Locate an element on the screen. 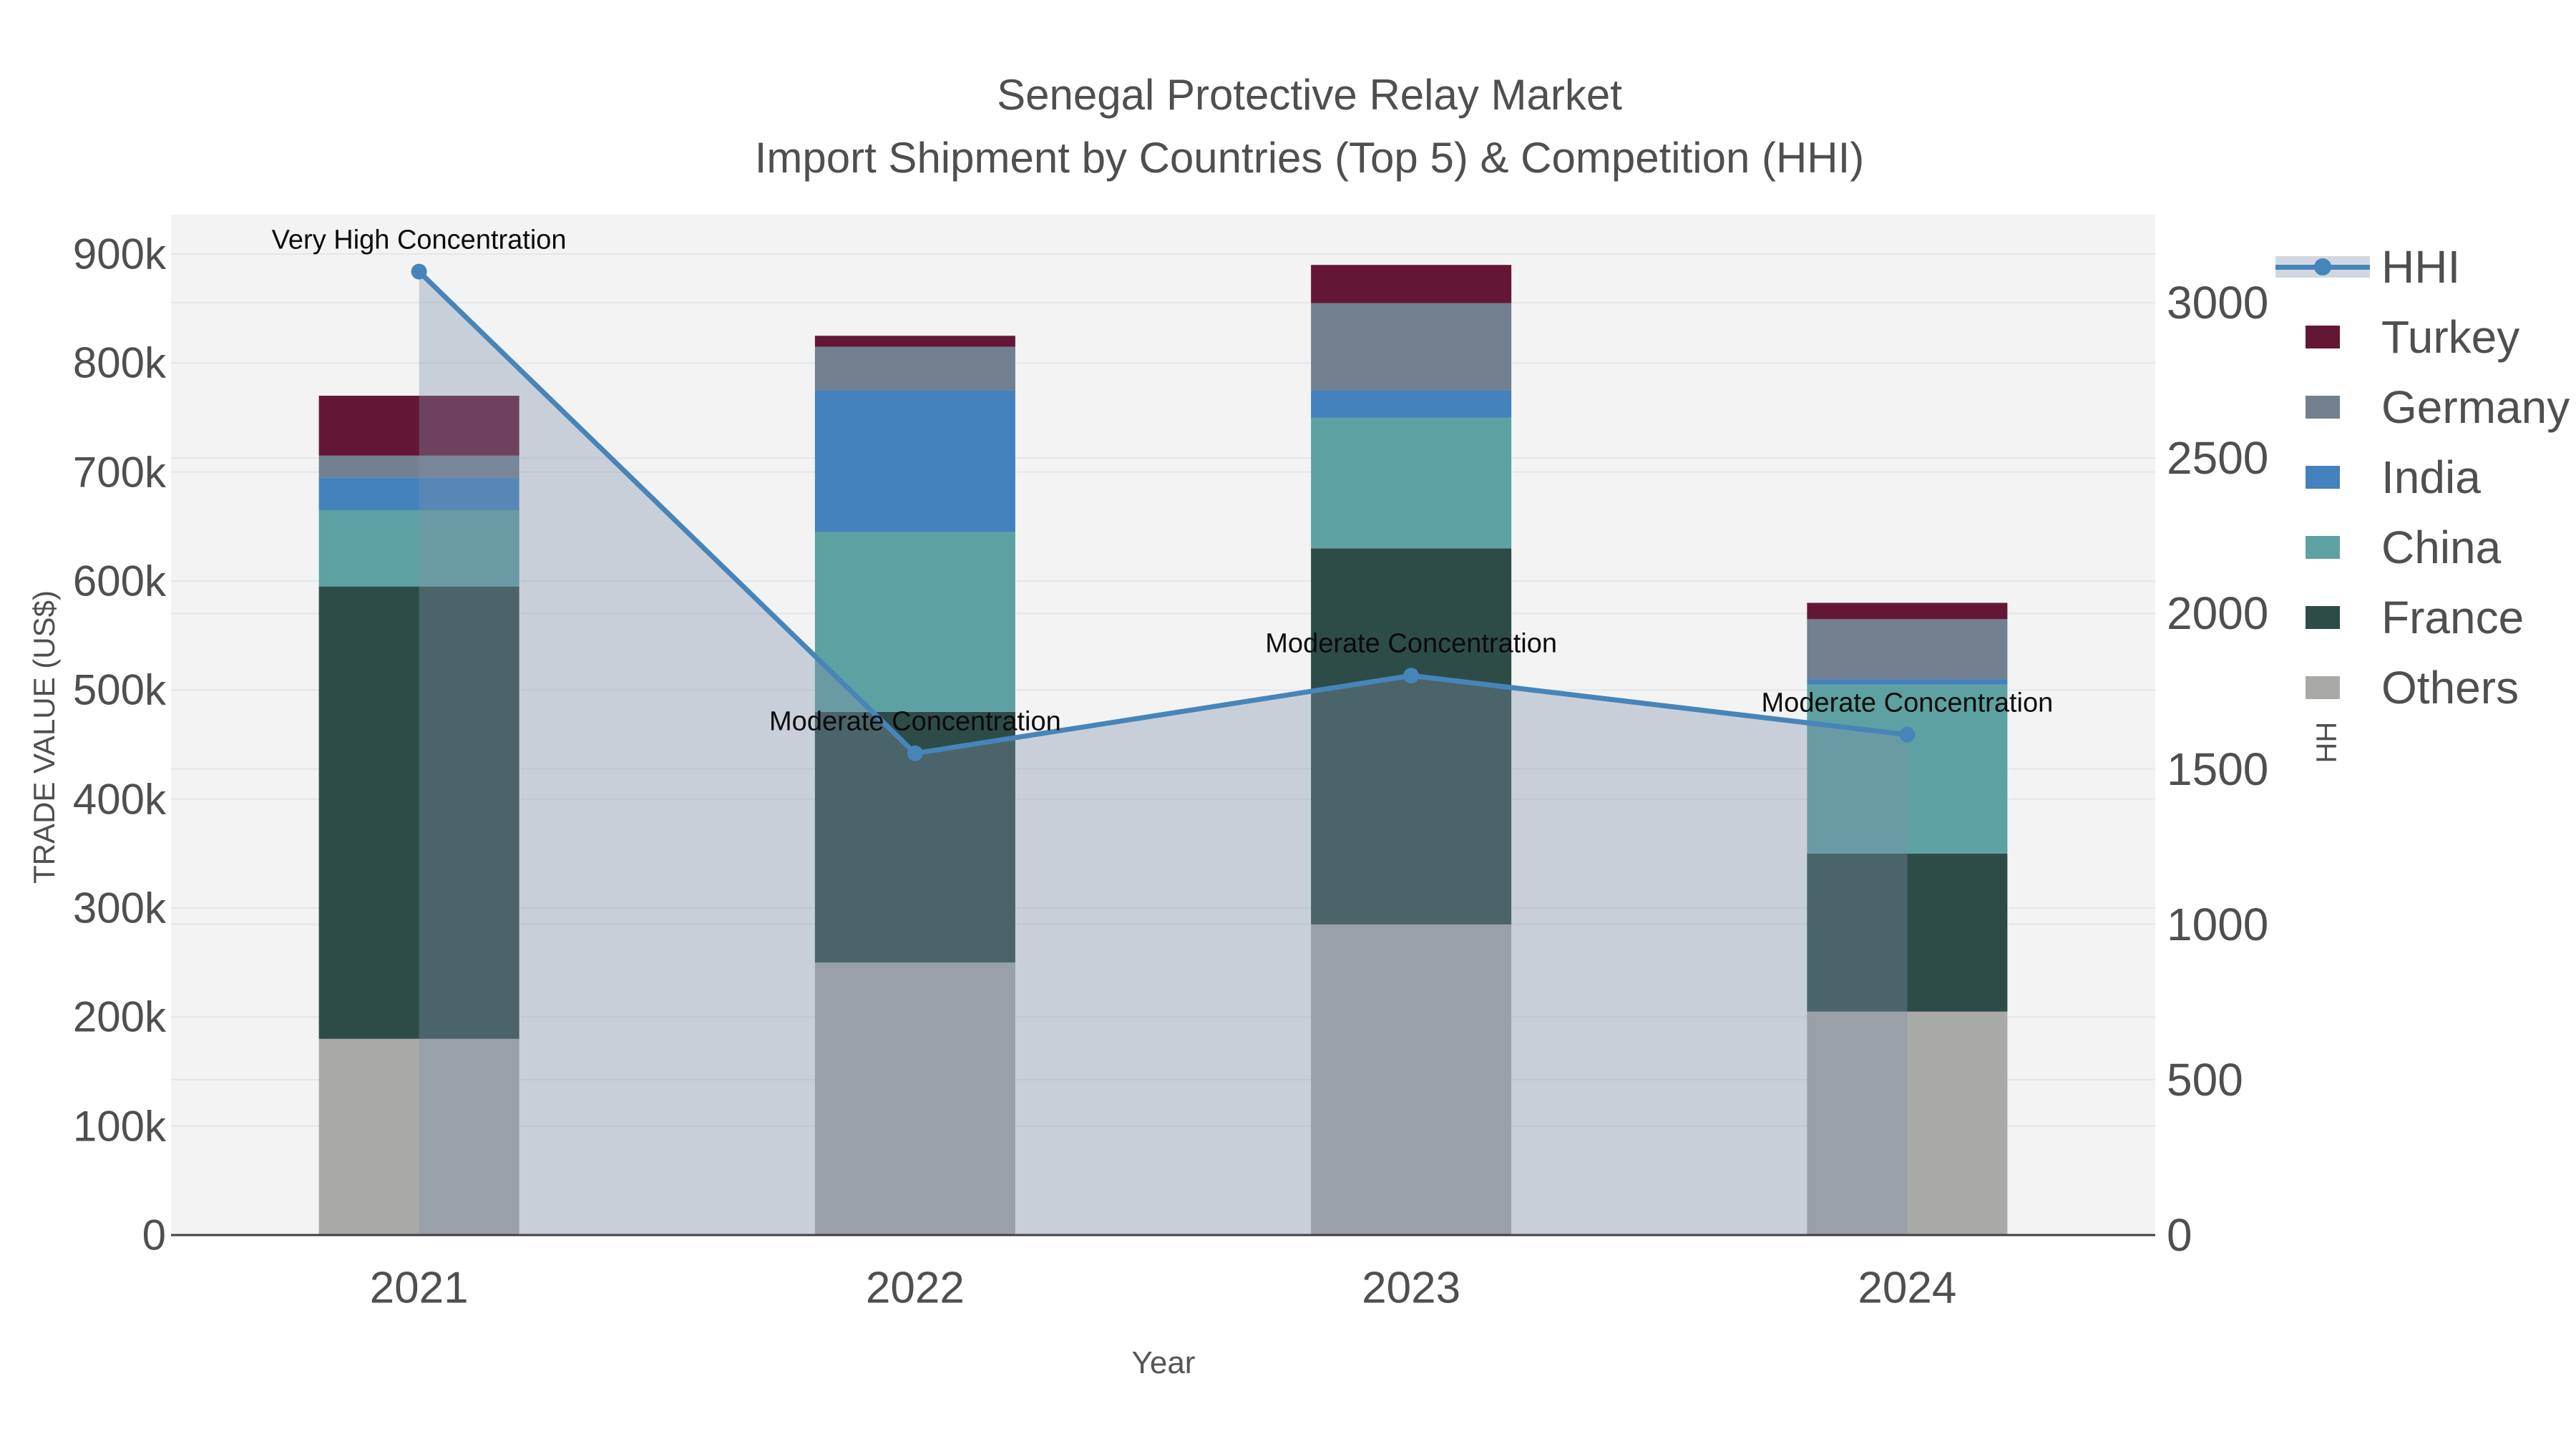 The width and height of the screenshot is (2576, 1449). legend-item-others: Others is located at coordinates (2419, 688).